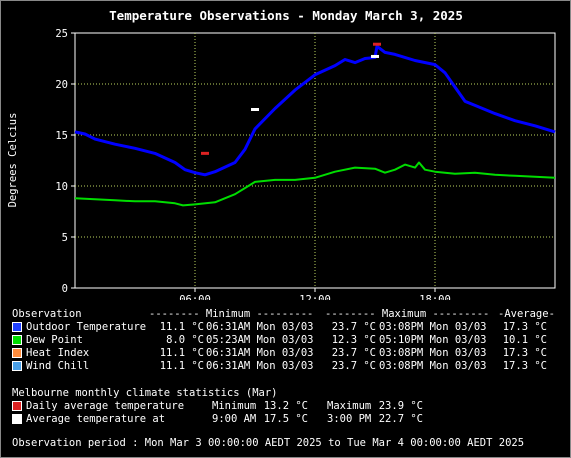 This screenshot has width=571, height=458. What do you see at coordinates (61, 136) in the screenshot?
I see `y-tick-label: 15` at bounding box center [61, 136].